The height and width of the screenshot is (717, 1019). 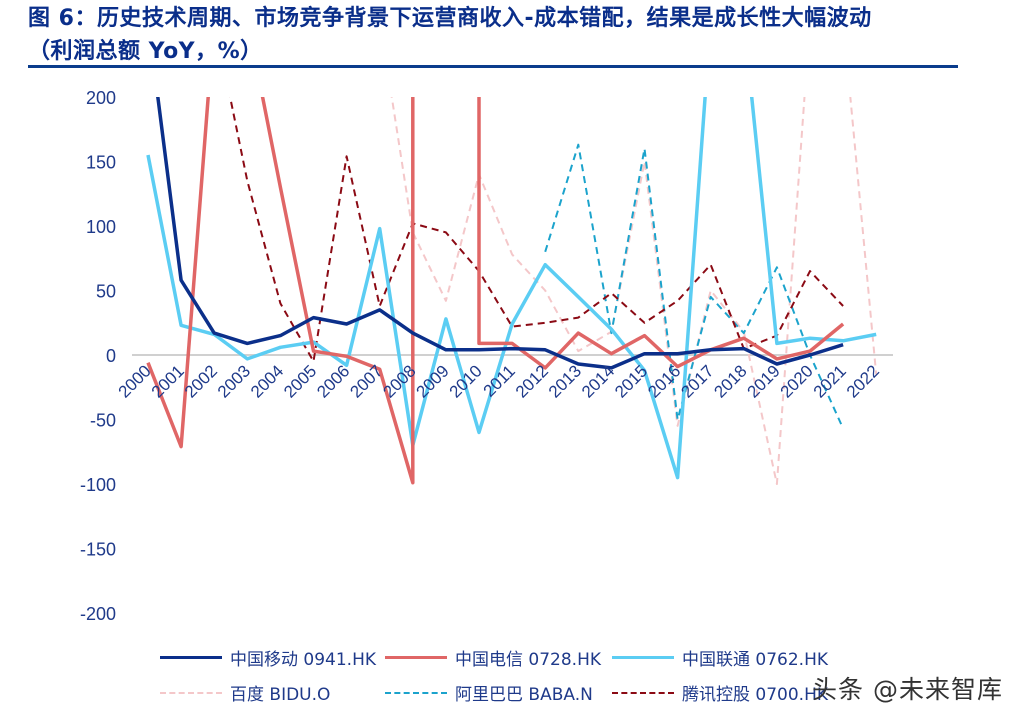 I want to click on legend-label: 中国联通 0762.HK, so click(x=755, y=660).